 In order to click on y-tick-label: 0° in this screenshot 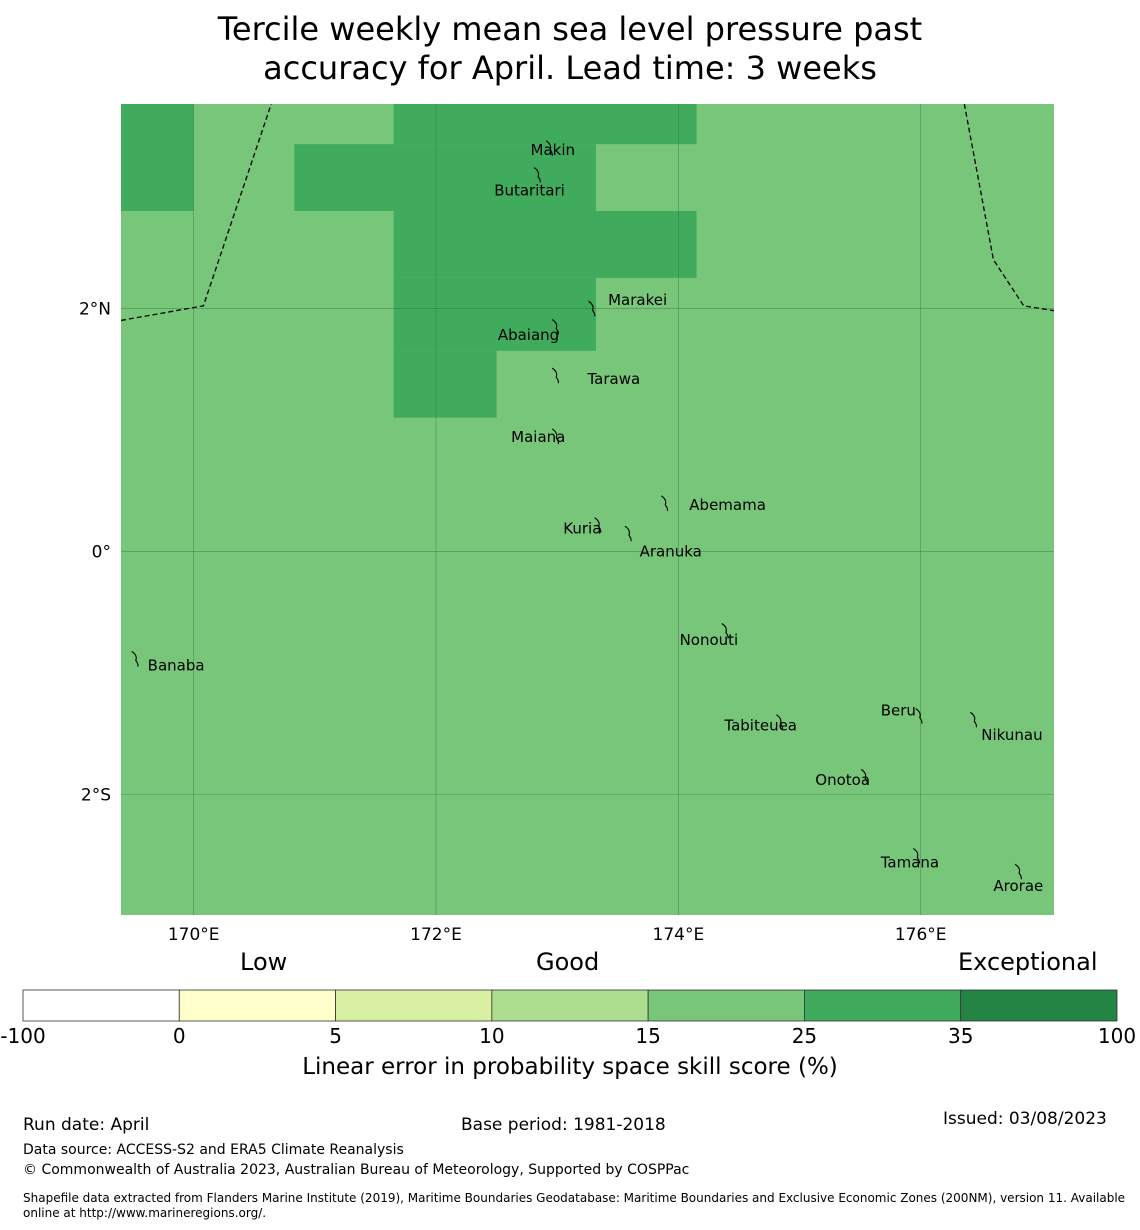, I will do `click(101, 552)`.